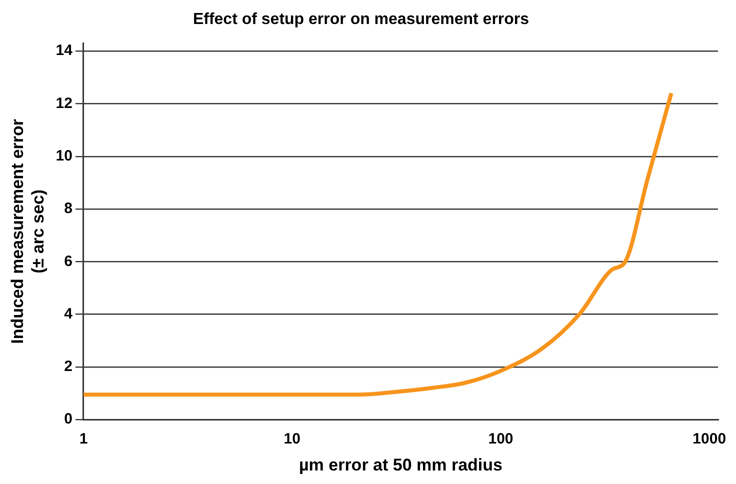  I want to click on chart-title: Effect of setup error on measurement errors, so click(361, 19).